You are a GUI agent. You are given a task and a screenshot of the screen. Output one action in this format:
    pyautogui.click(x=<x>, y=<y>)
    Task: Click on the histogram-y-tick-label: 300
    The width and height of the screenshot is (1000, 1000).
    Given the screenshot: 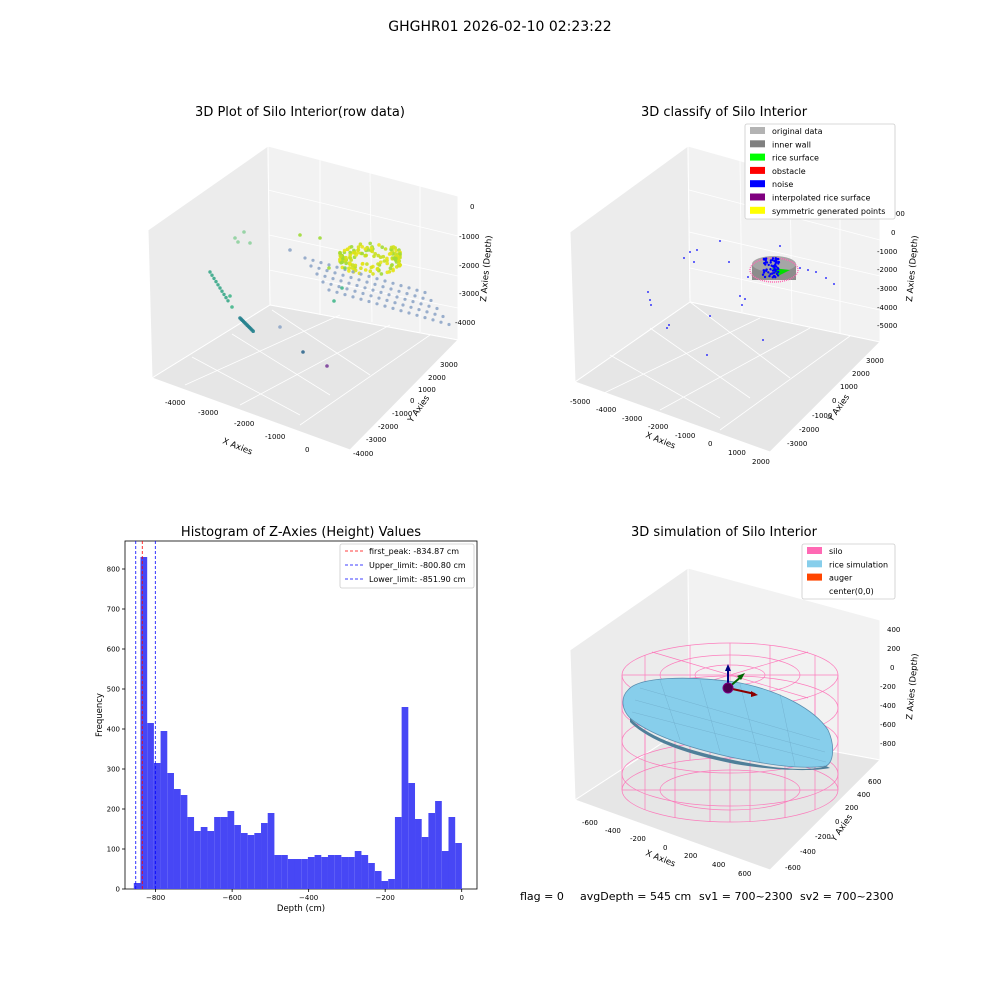 What is the action you would take?
    pyautogui.click(x=113, y=770)
    